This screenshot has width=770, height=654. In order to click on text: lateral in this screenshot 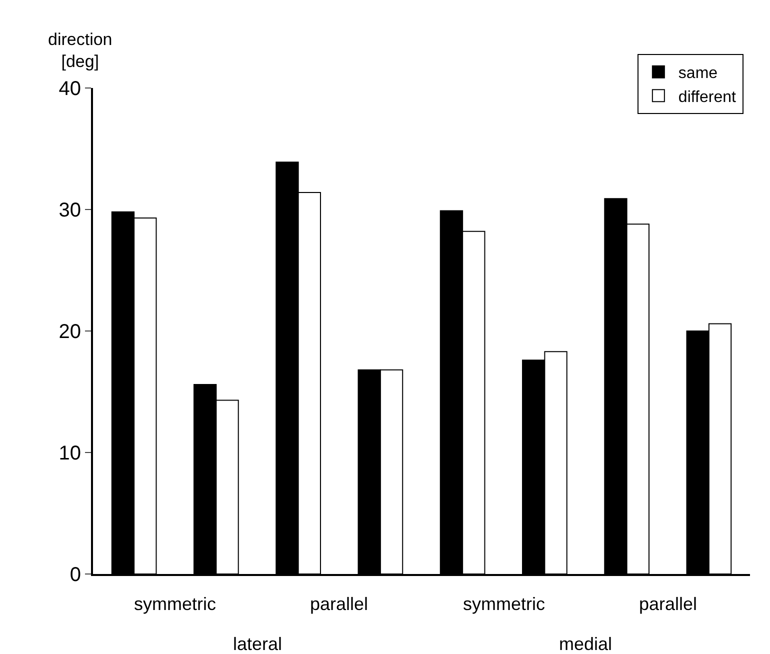, I will do `click(257, 644)`.